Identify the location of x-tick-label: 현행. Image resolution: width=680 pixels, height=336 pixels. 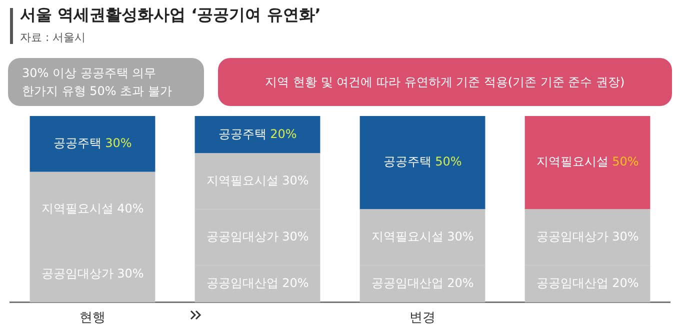
(93, 318).